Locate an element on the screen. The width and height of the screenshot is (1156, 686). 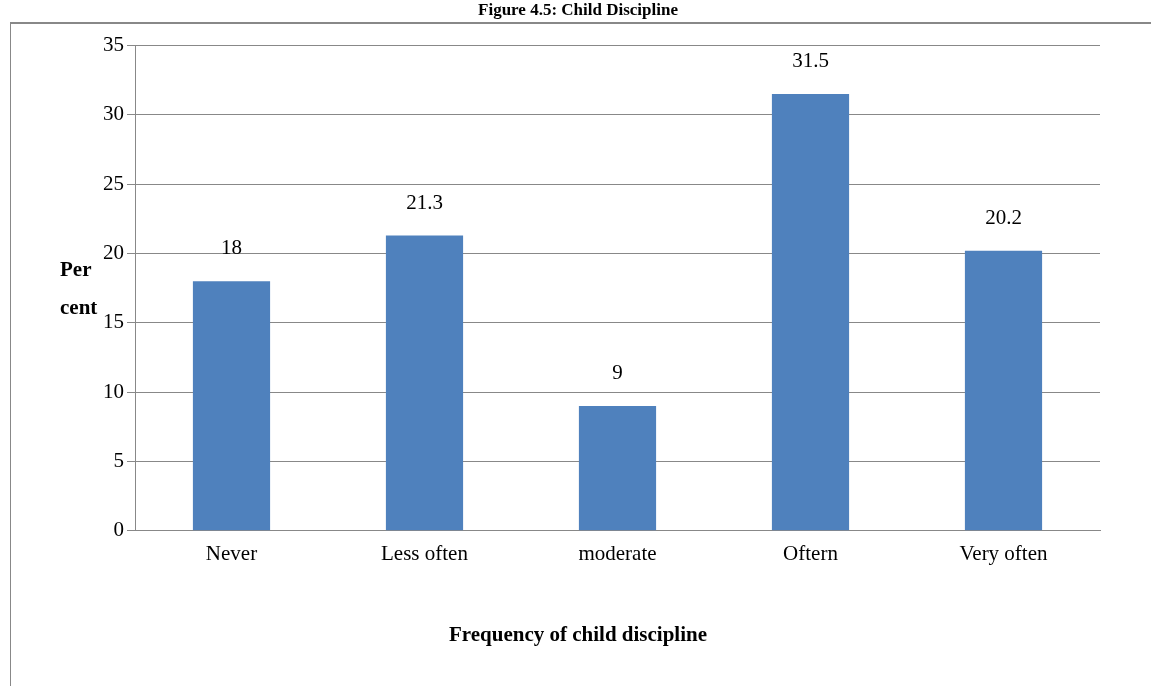
chart-title: Figure 4.5: Child Discipline is located at coordinates (578, 10).